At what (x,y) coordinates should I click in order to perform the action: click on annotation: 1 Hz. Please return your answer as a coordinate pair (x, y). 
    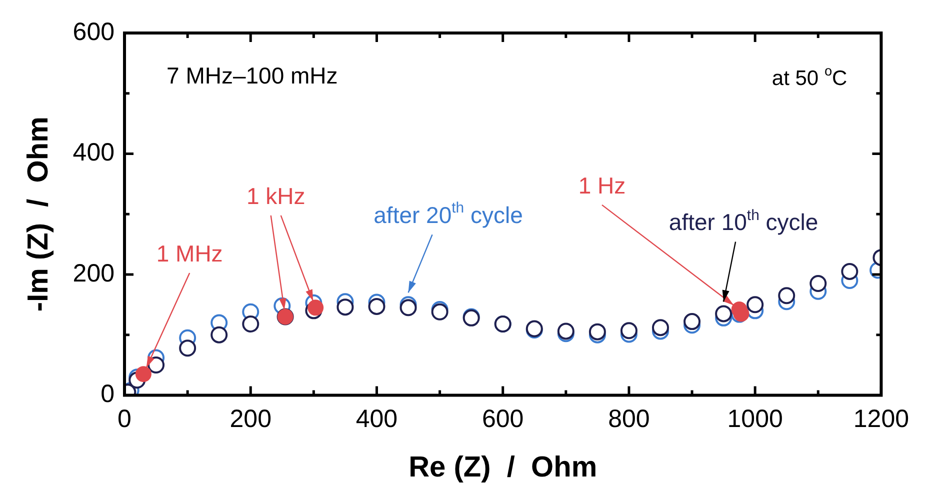
    Looking at the image, I should click on (602, 185).